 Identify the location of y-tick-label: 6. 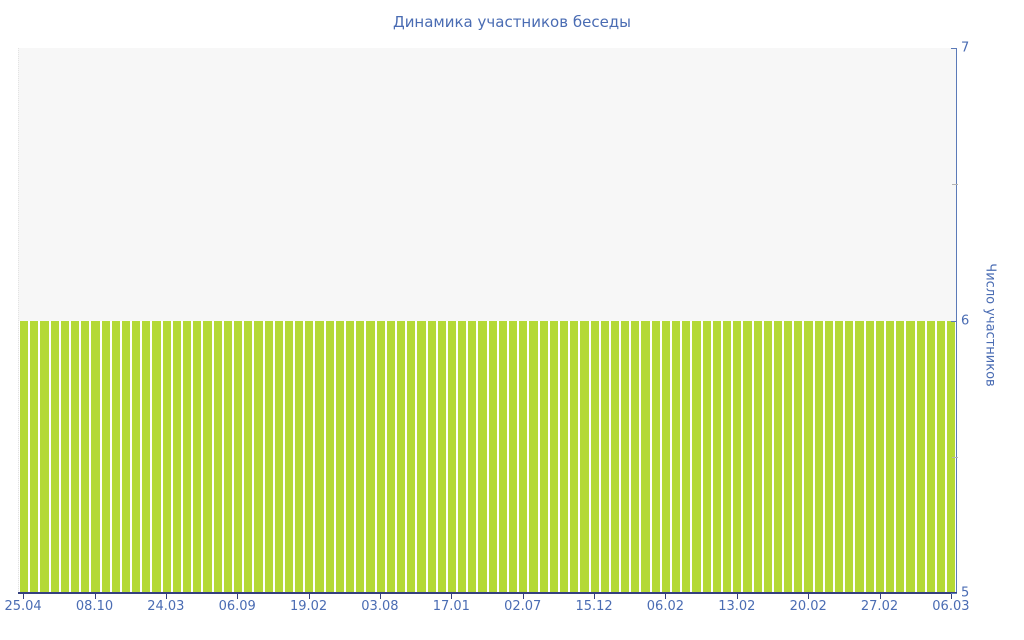
(965, 320).